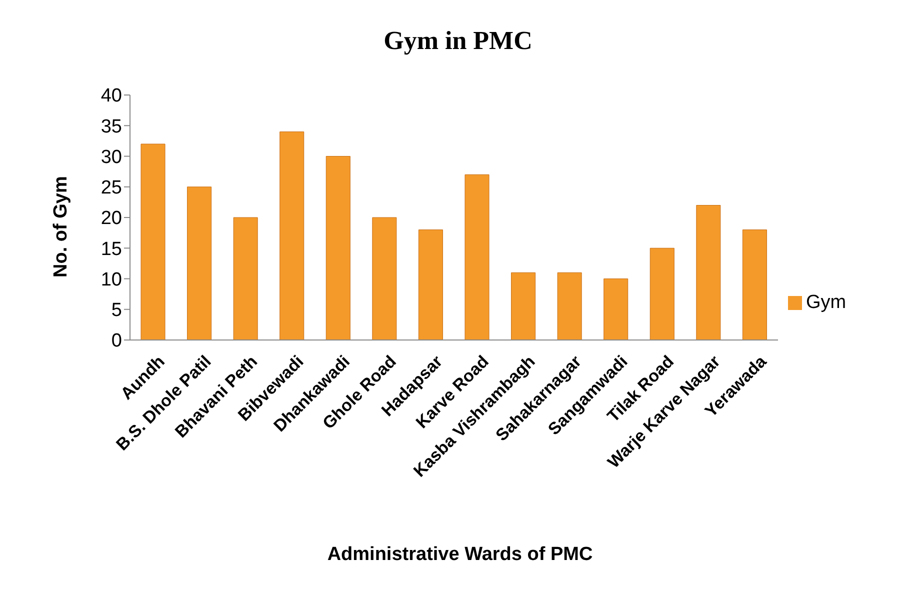  I want to click on y-tick-label: 25, so click(111, 188).